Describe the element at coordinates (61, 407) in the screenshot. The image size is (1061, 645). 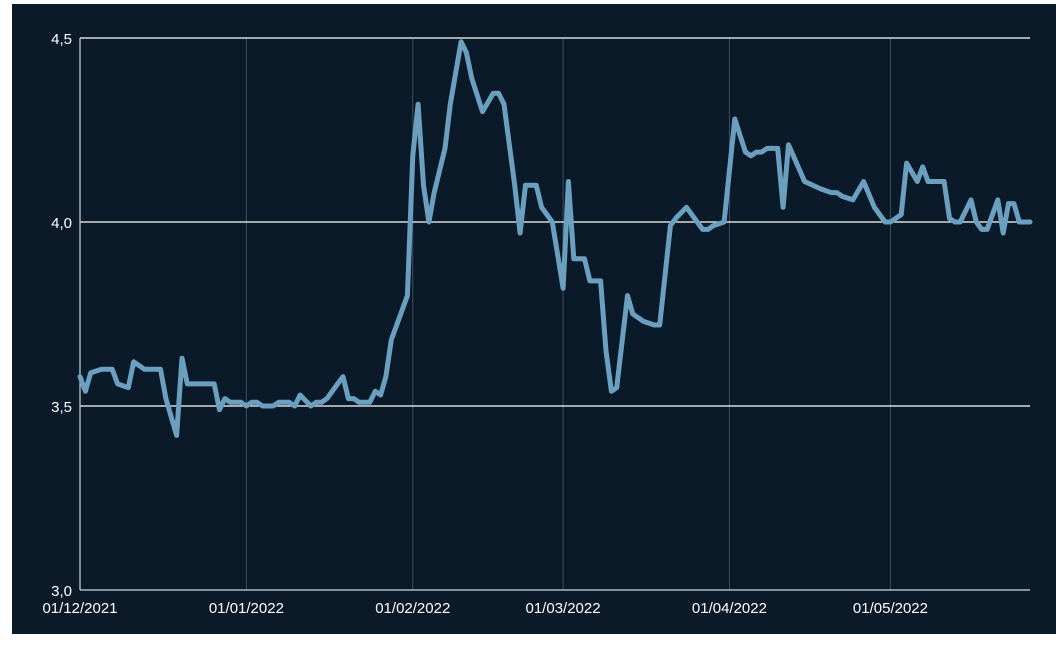
I see `y-tick-label: 3,5` at that location.